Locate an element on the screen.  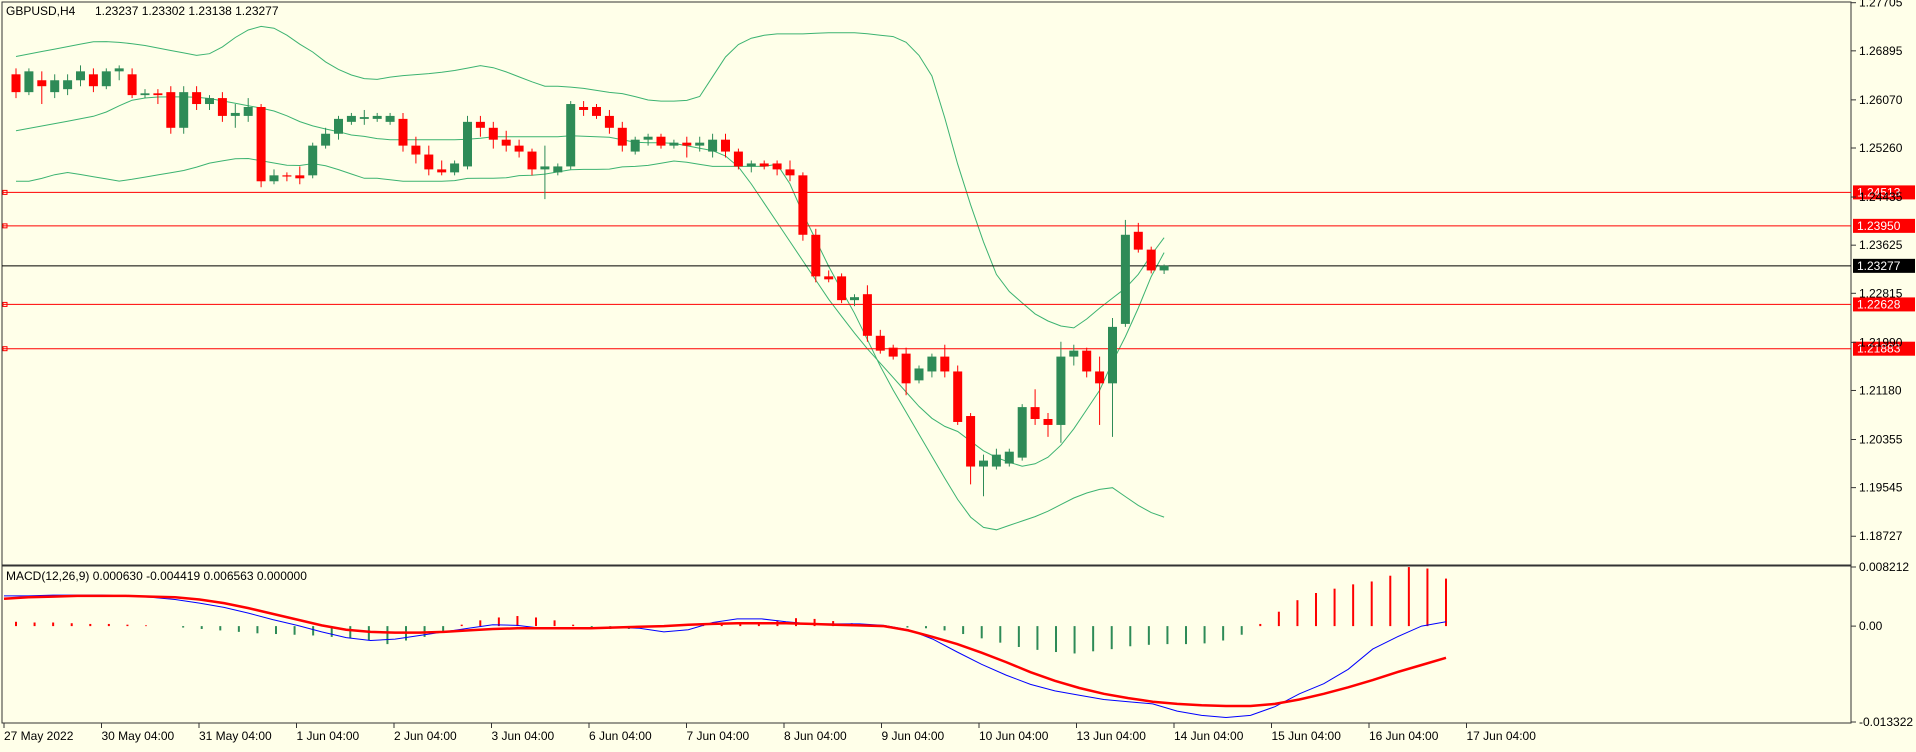
time-tick-label: 6 Jun 04:00 is located at coordinates (620, 736).